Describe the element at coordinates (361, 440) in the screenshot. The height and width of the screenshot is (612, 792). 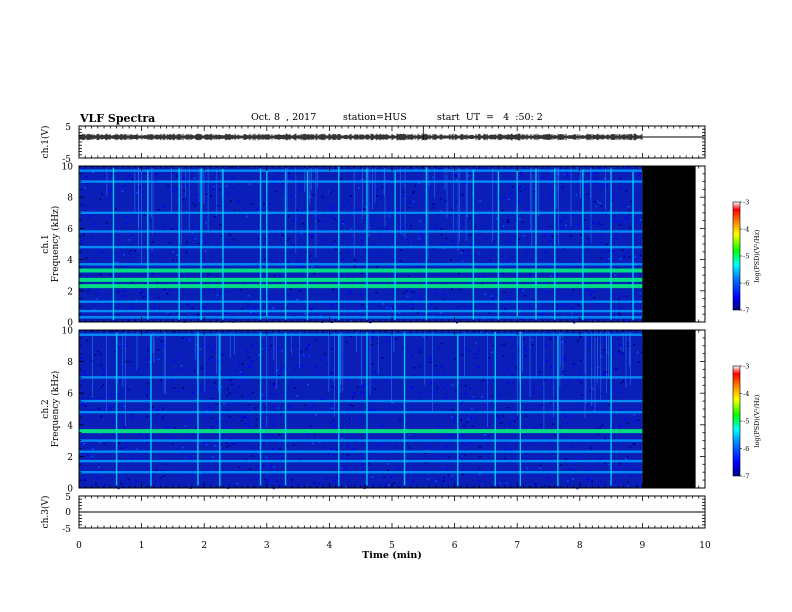
I see `spectro-band` at that location.